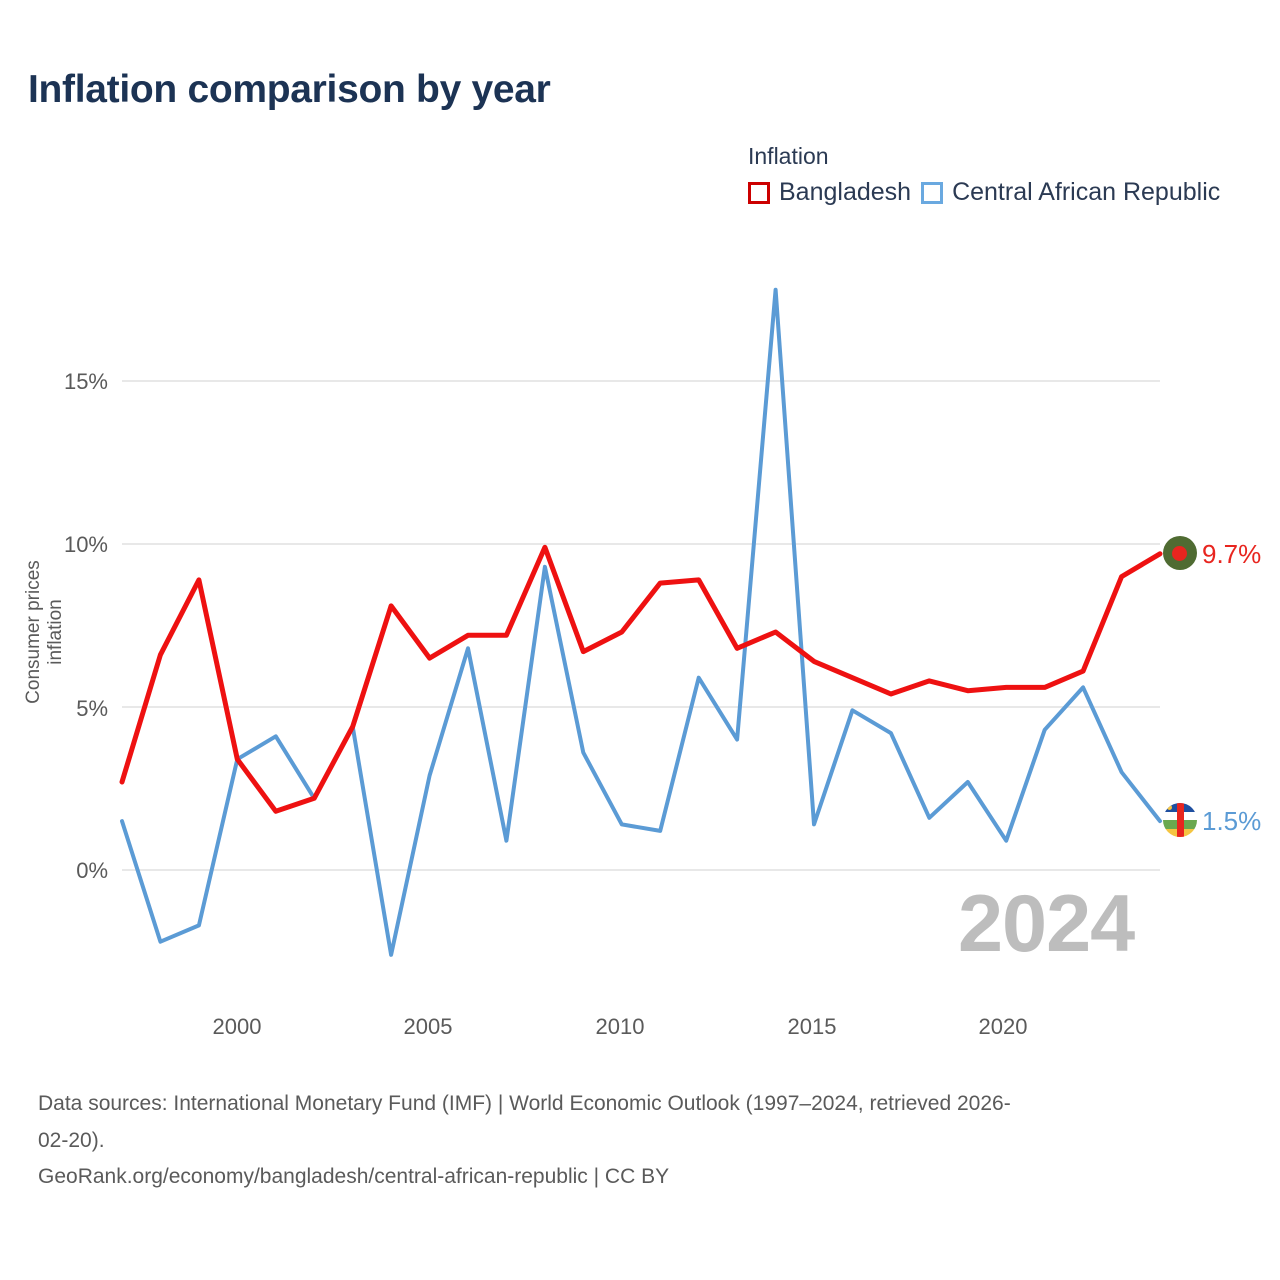 This screenshot has height=1280, width=1280. Describe the element at coordinates (237, 1026) in the screenshot. I see `x-tick-2000: 2000` at that location.